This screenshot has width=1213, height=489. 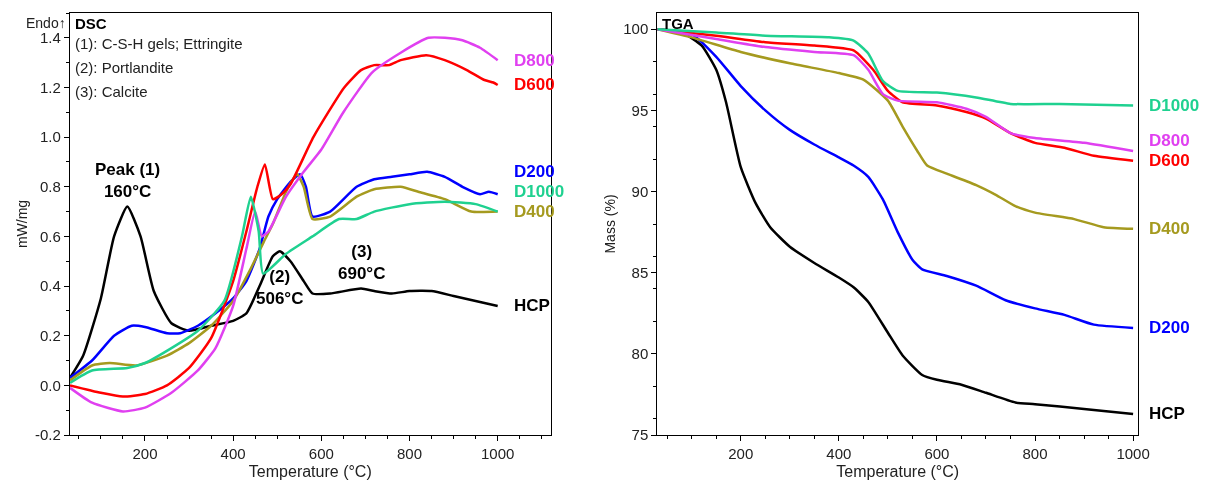 I want to click on series-label: D800, so click(x=1169, y=140).